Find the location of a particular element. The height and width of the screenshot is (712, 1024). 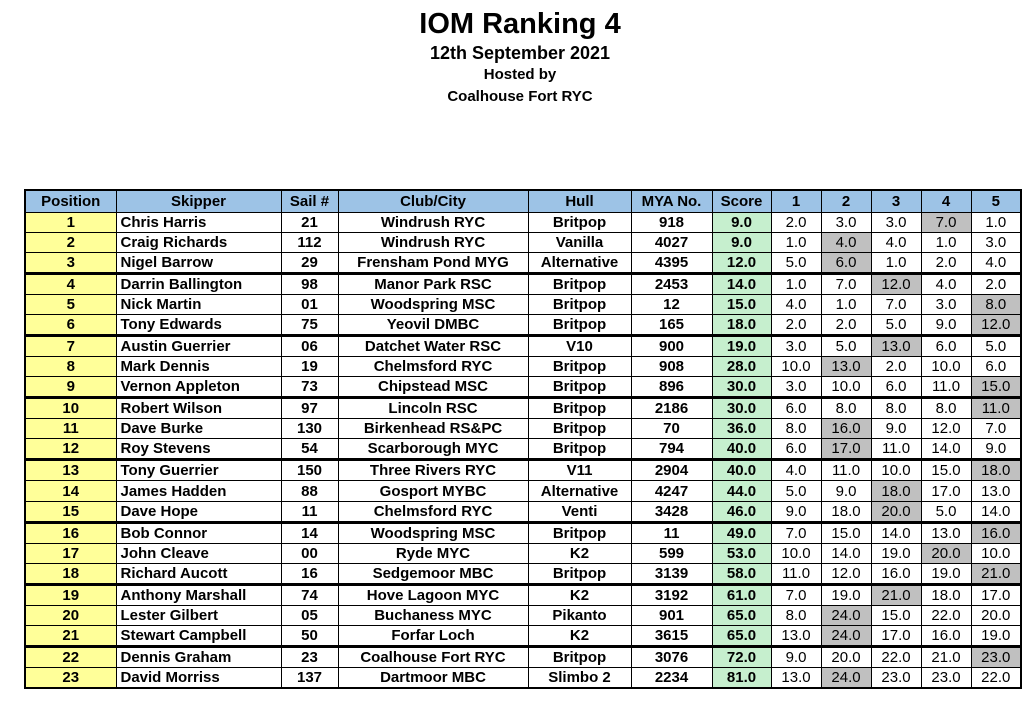

col-header-score: Score is located at coordinates (741, 201).